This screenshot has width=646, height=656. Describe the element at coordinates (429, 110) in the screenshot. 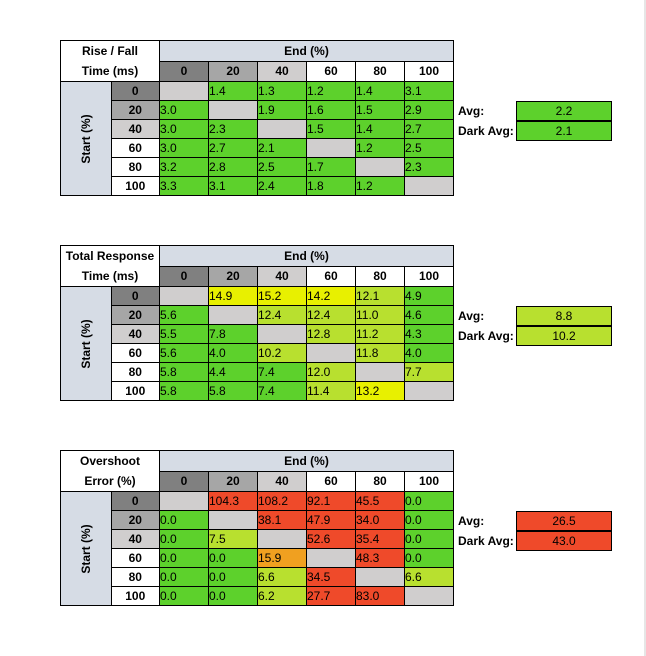

I see `heatmap-cell: 2.9` at that location.